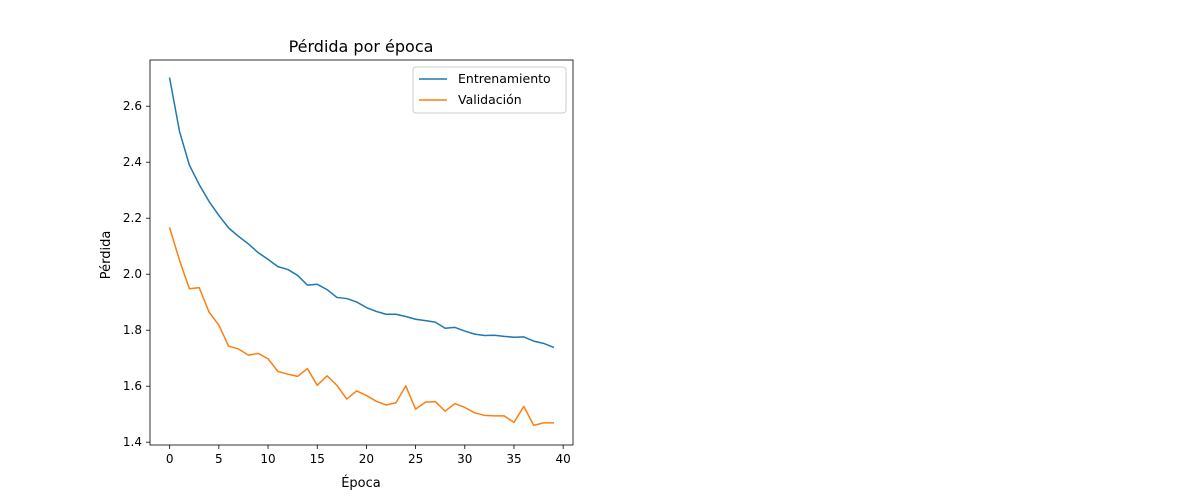  I want to click on x-tick-label: 30, so click(464, 459).